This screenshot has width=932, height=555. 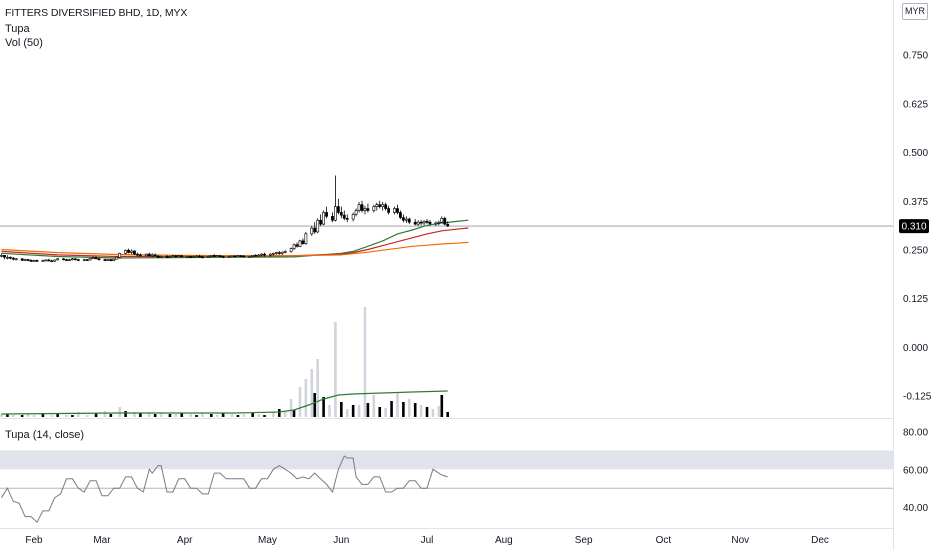 I want to click on price-tick-label: 0.000, so click(x=915, y=348).